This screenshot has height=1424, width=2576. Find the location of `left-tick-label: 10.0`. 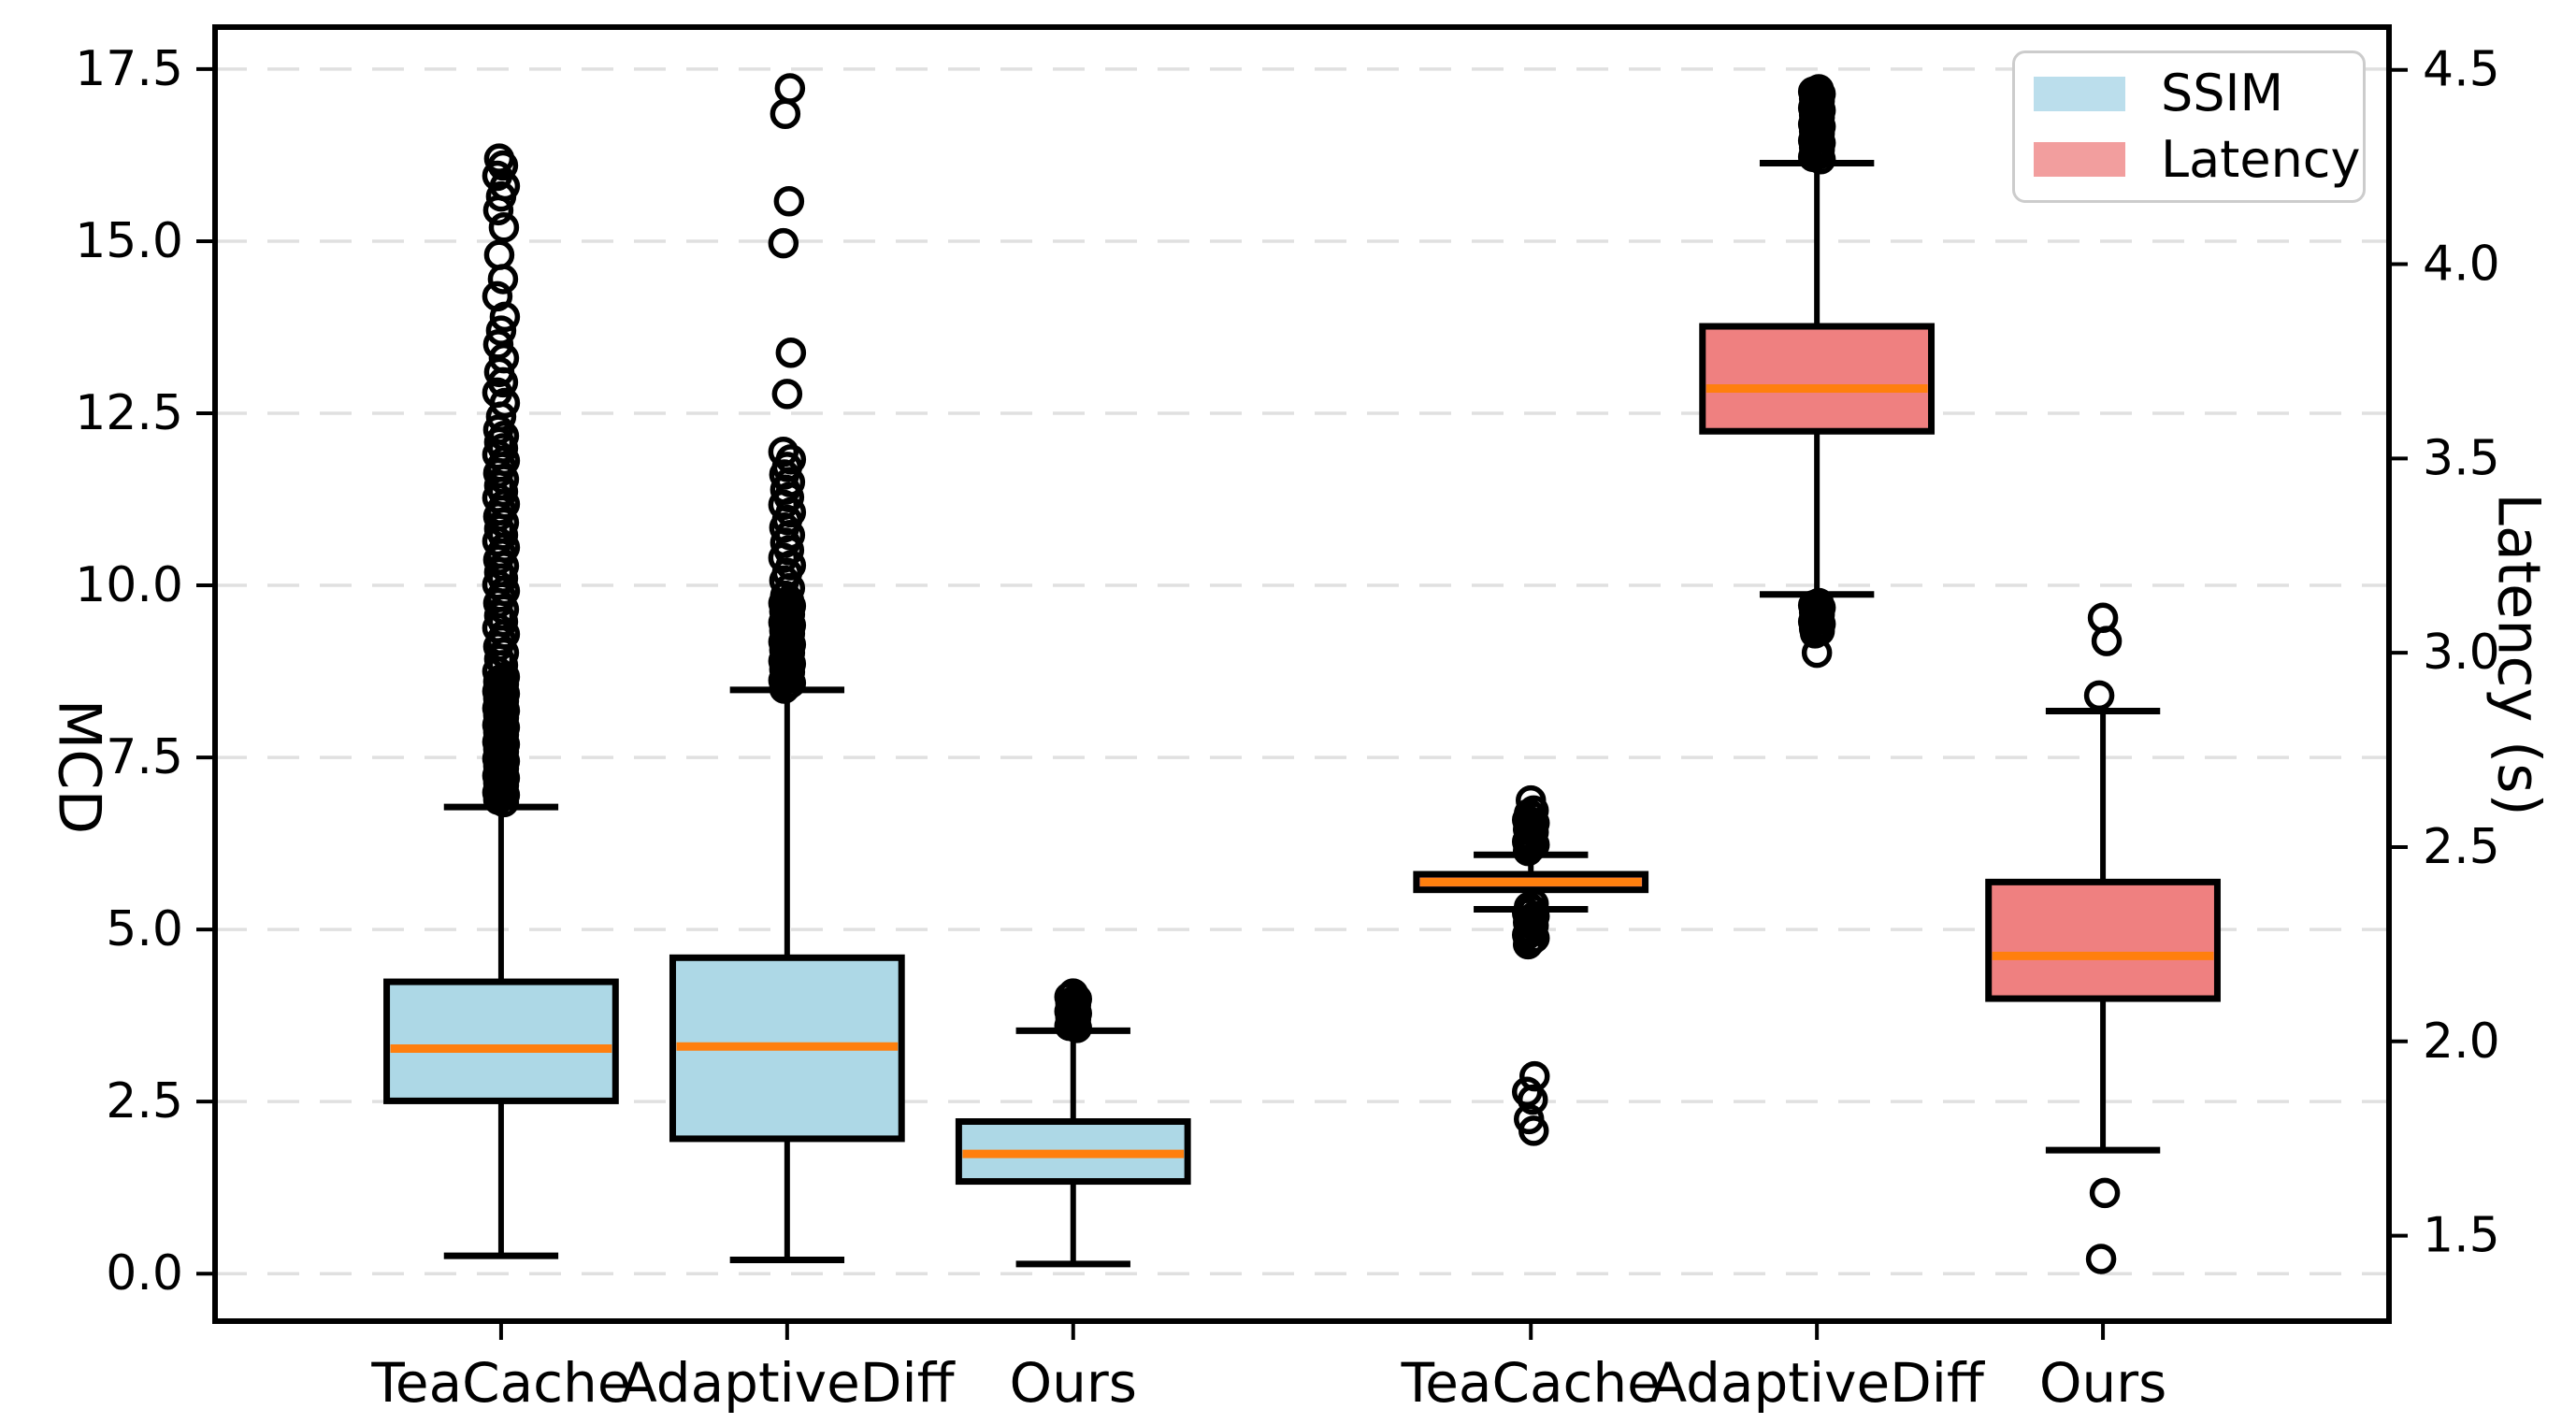

left-tick-label: 10.0 is located at coordinates (129, 585).